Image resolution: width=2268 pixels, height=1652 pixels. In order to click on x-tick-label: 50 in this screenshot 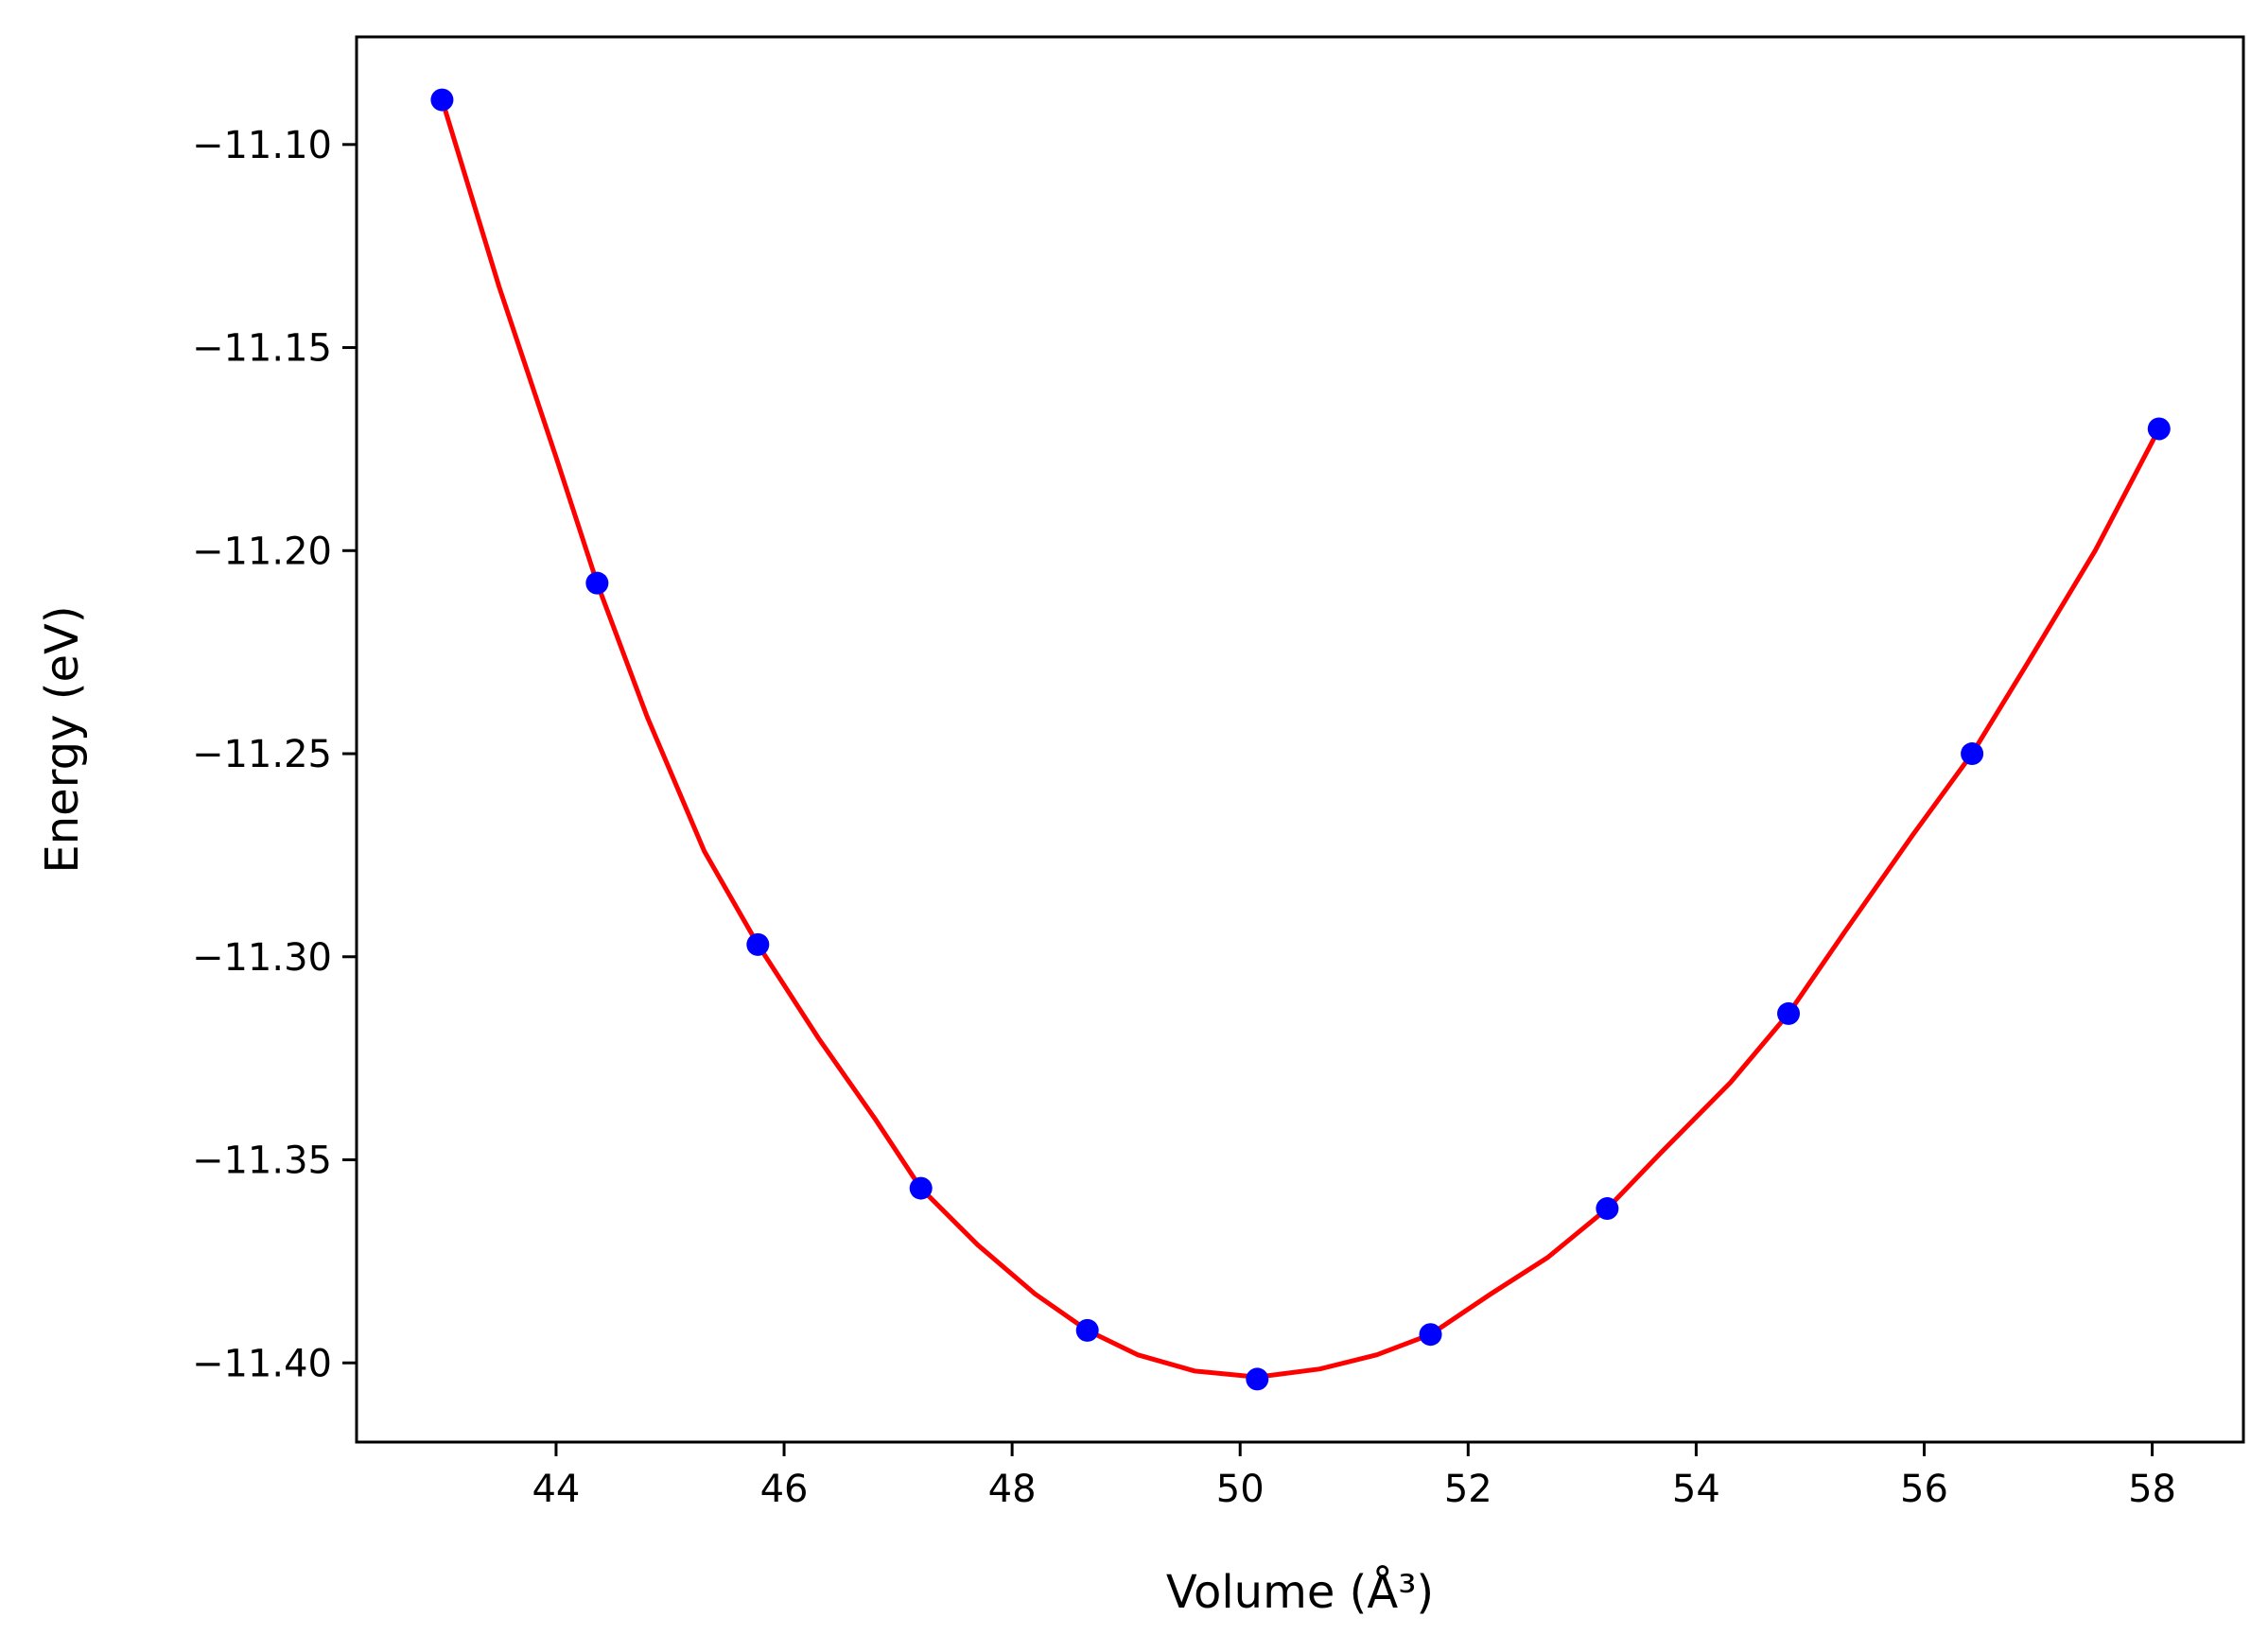, I will do `click(1240, 1490)`.